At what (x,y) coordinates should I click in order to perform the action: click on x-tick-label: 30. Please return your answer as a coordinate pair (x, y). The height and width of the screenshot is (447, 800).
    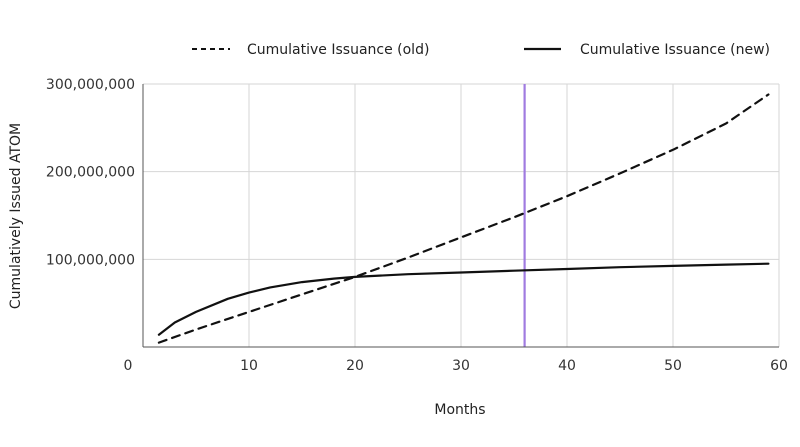
    Looking at the image, I should click on (461, 366).